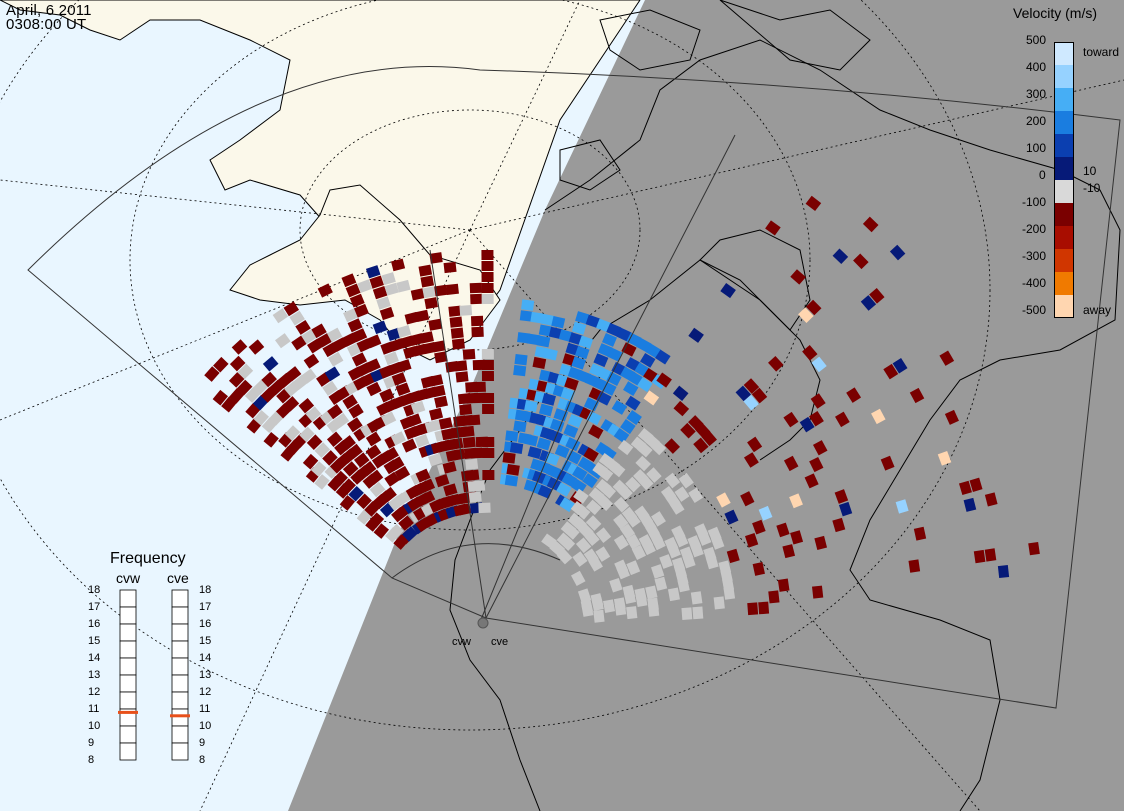 This screenshot has height=811, width=1124. Describe the element at coordinates (1034, 202) in the screenshot. I see `colorbar-tick-neg100: -100` at that location.